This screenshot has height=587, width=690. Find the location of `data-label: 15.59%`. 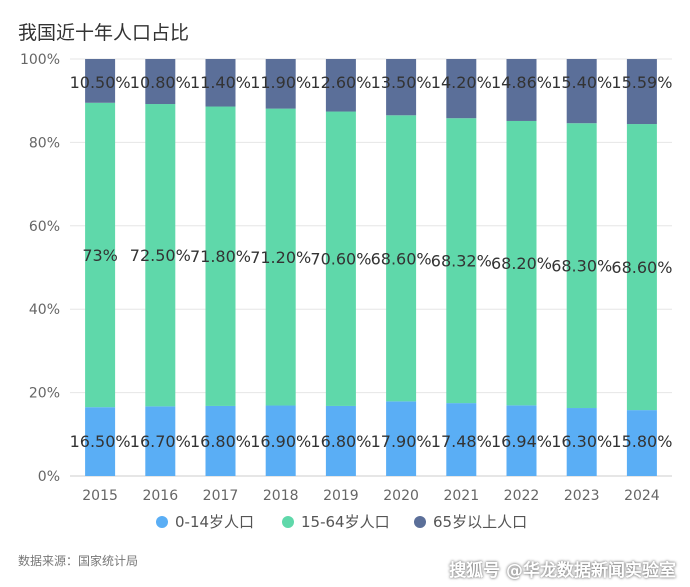

data-label: 15.59% is located at coordinates (641, 82).